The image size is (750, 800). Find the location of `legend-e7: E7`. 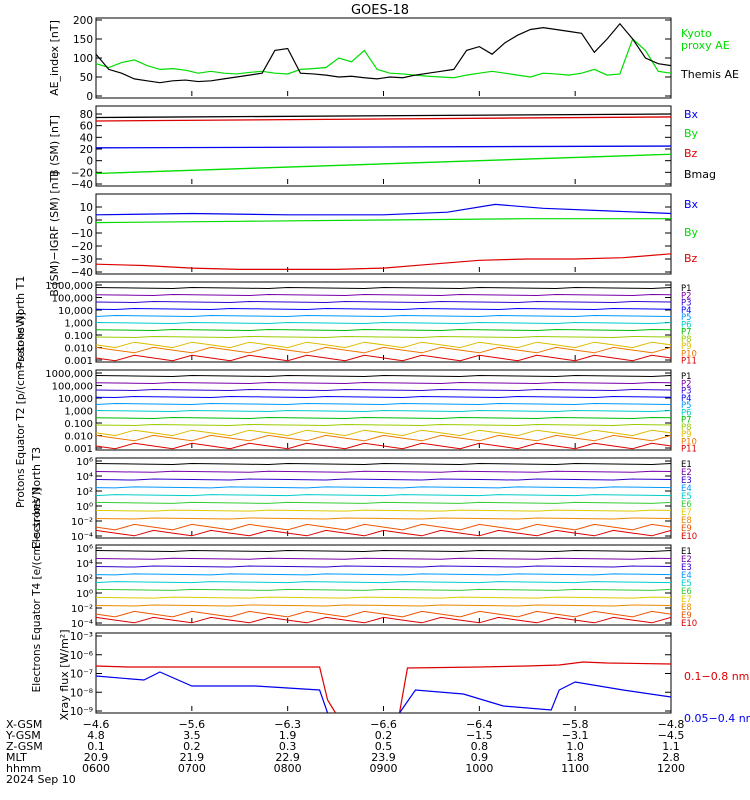

legend-e7: E7 is located at coordinates (686, 513).